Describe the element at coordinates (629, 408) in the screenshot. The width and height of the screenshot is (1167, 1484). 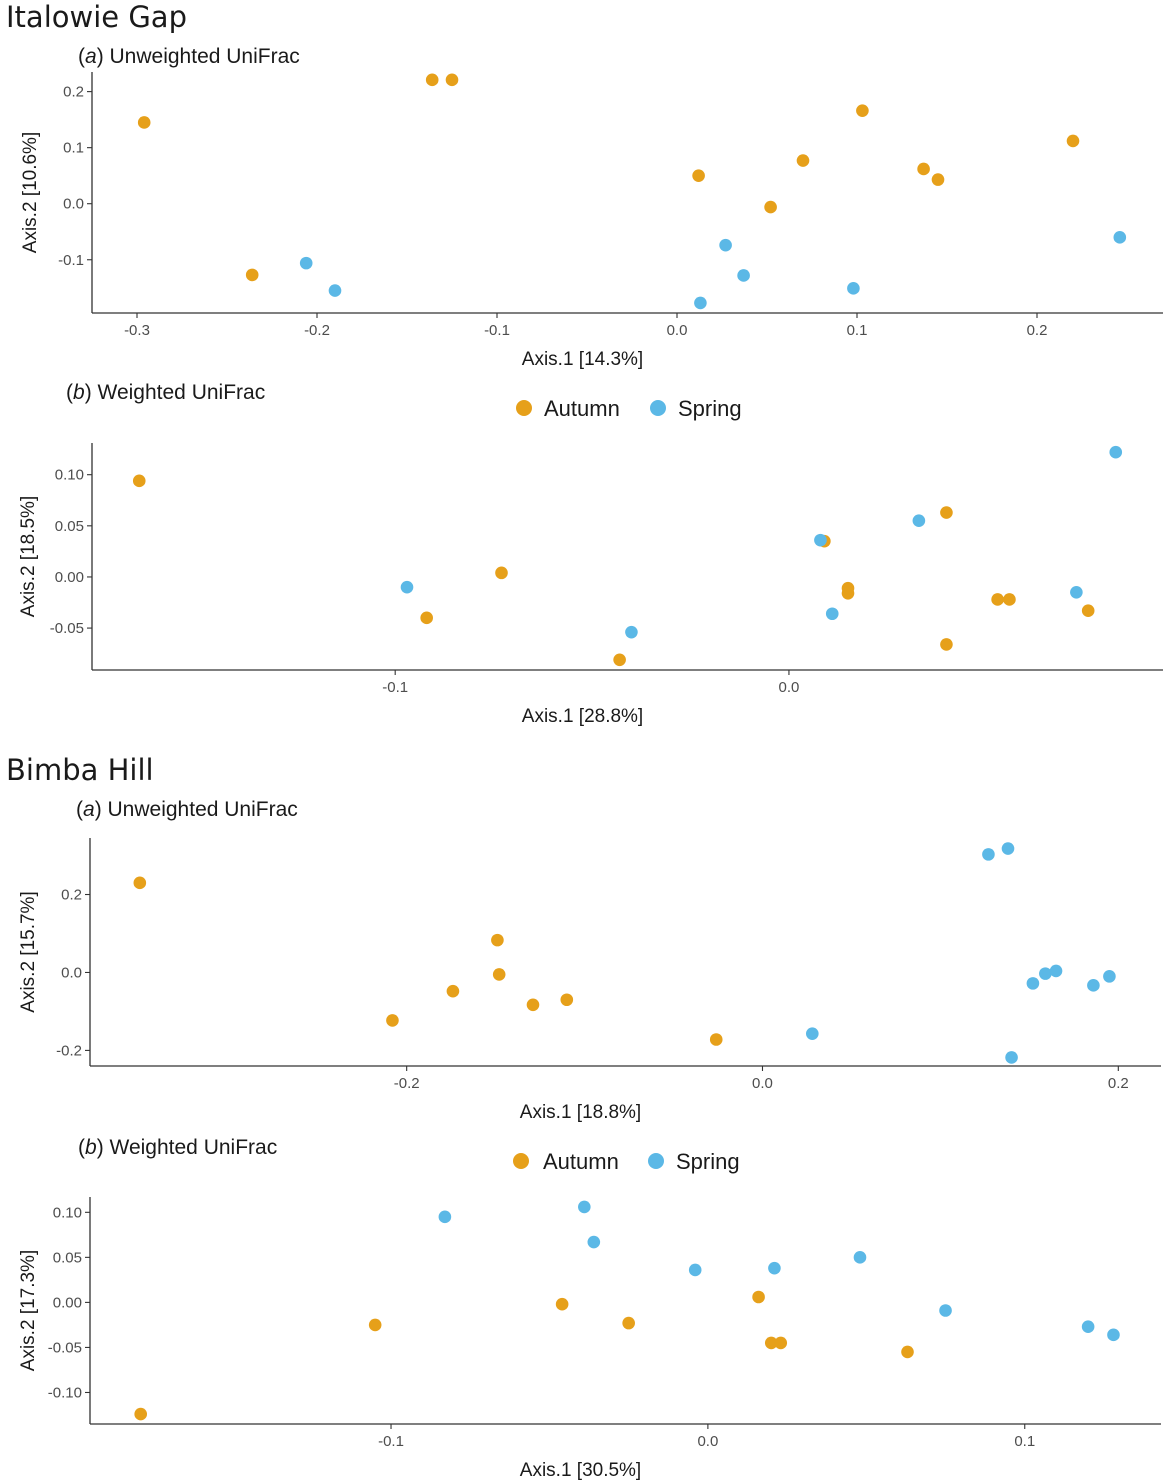
I see `legend-italowie-gap: Autumn Spring` at that location.